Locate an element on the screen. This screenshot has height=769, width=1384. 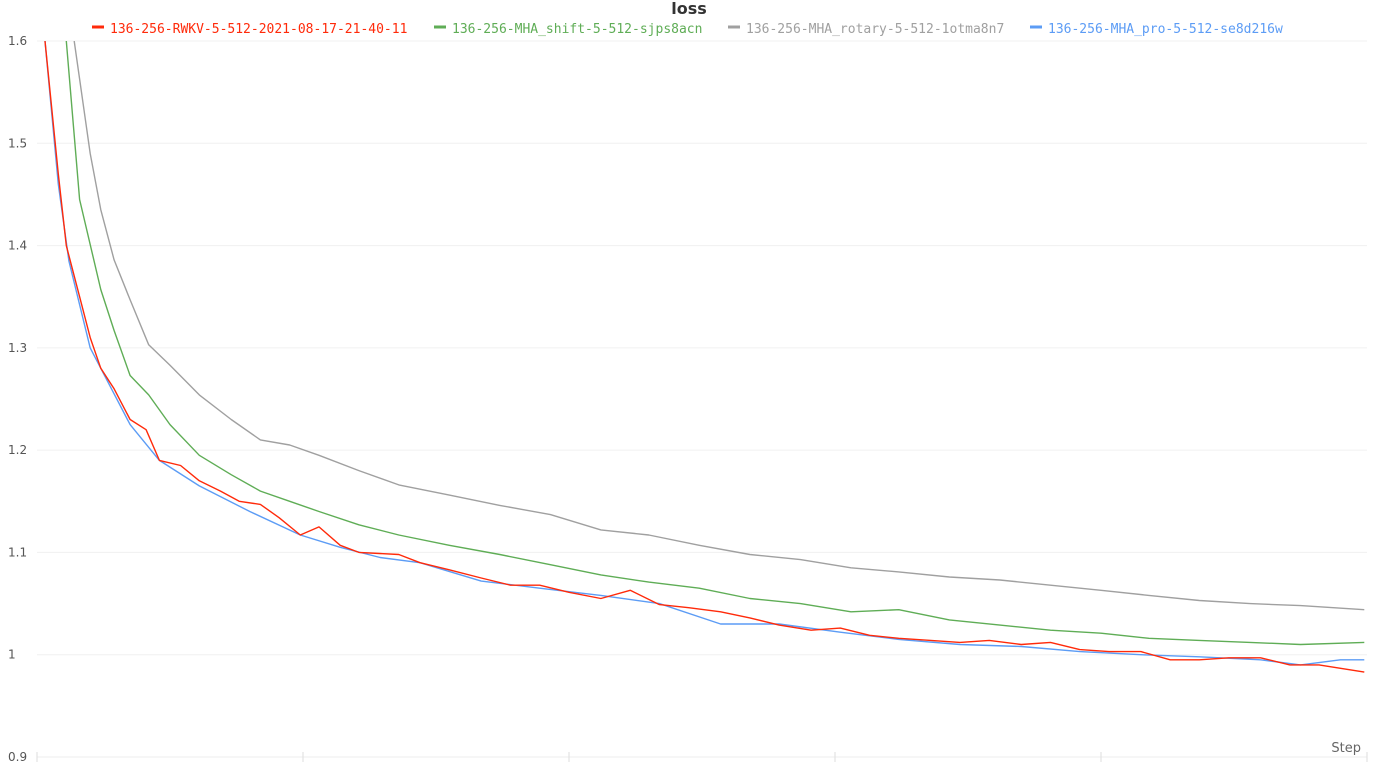
x-axis-label: Step is located at coordinates (1346, 748).